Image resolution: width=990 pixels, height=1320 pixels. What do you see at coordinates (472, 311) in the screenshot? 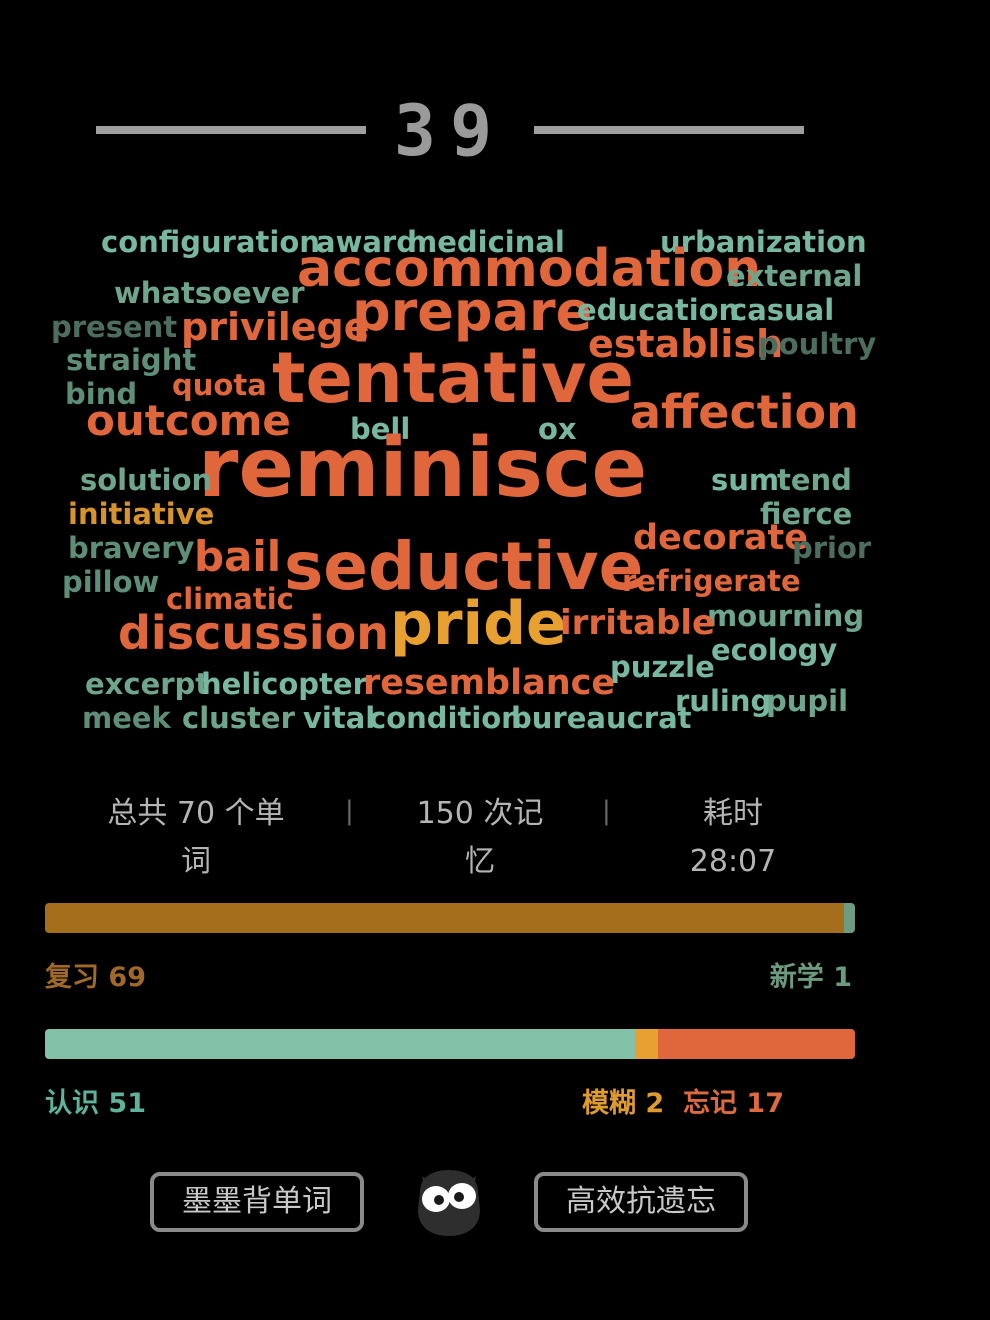
I see `cloud-word: prepare` at bounding box center [472, 311].